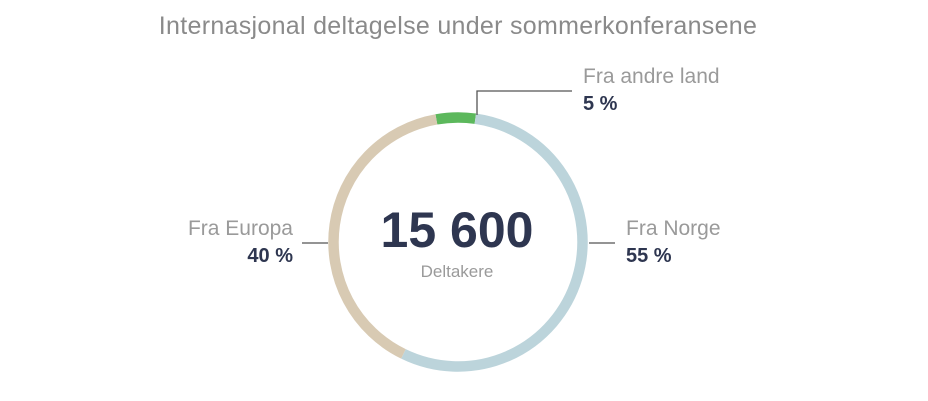 The width and height of the screenshot is (928, 401). I want to click on donut-slice-other, so click(456, 118).